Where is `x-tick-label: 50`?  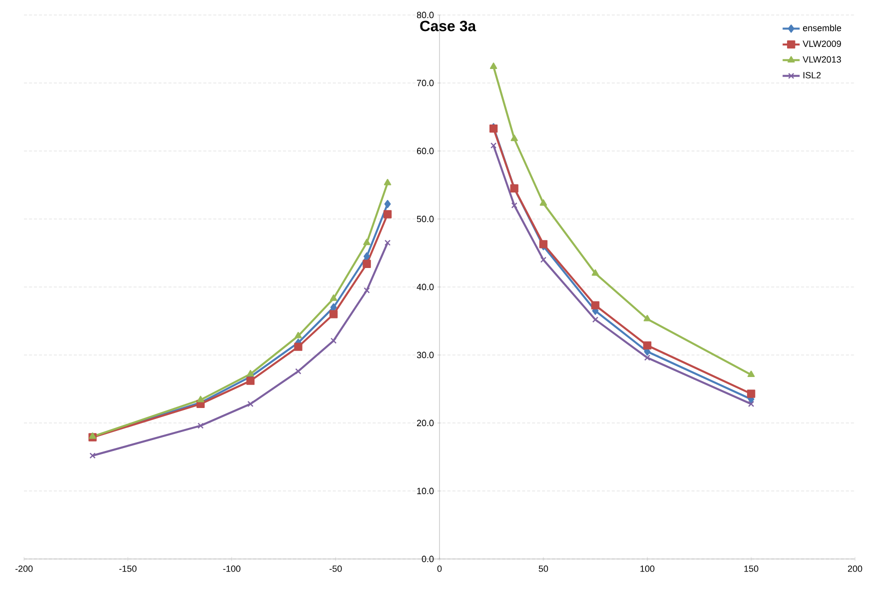 x-tick-label: 50 is located at coordinates (543, 568).